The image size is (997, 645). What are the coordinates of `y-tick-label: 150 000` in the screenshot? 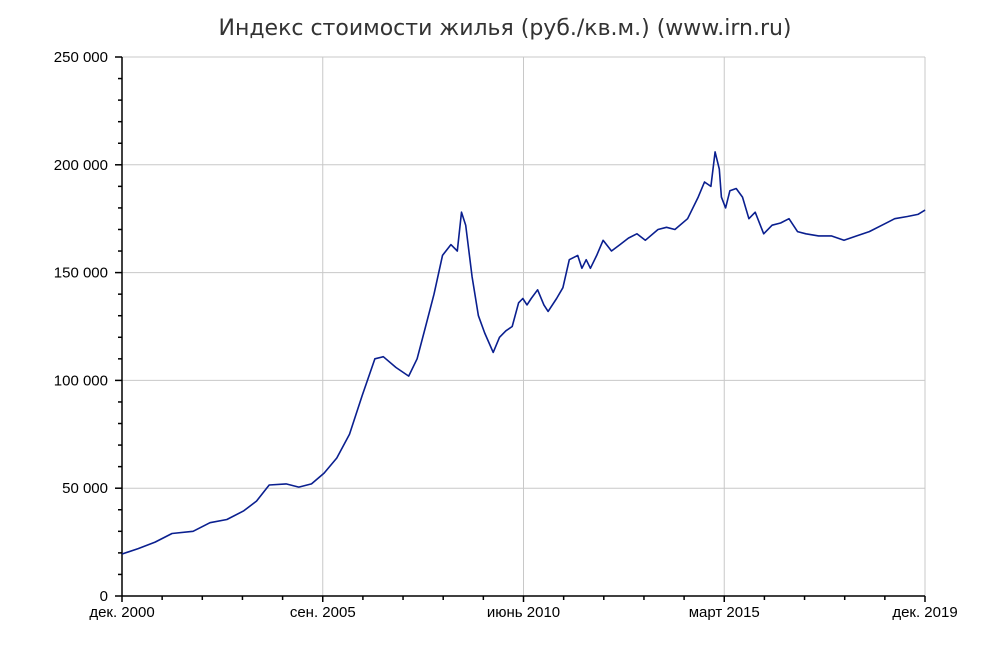 It's located at (81, 273).